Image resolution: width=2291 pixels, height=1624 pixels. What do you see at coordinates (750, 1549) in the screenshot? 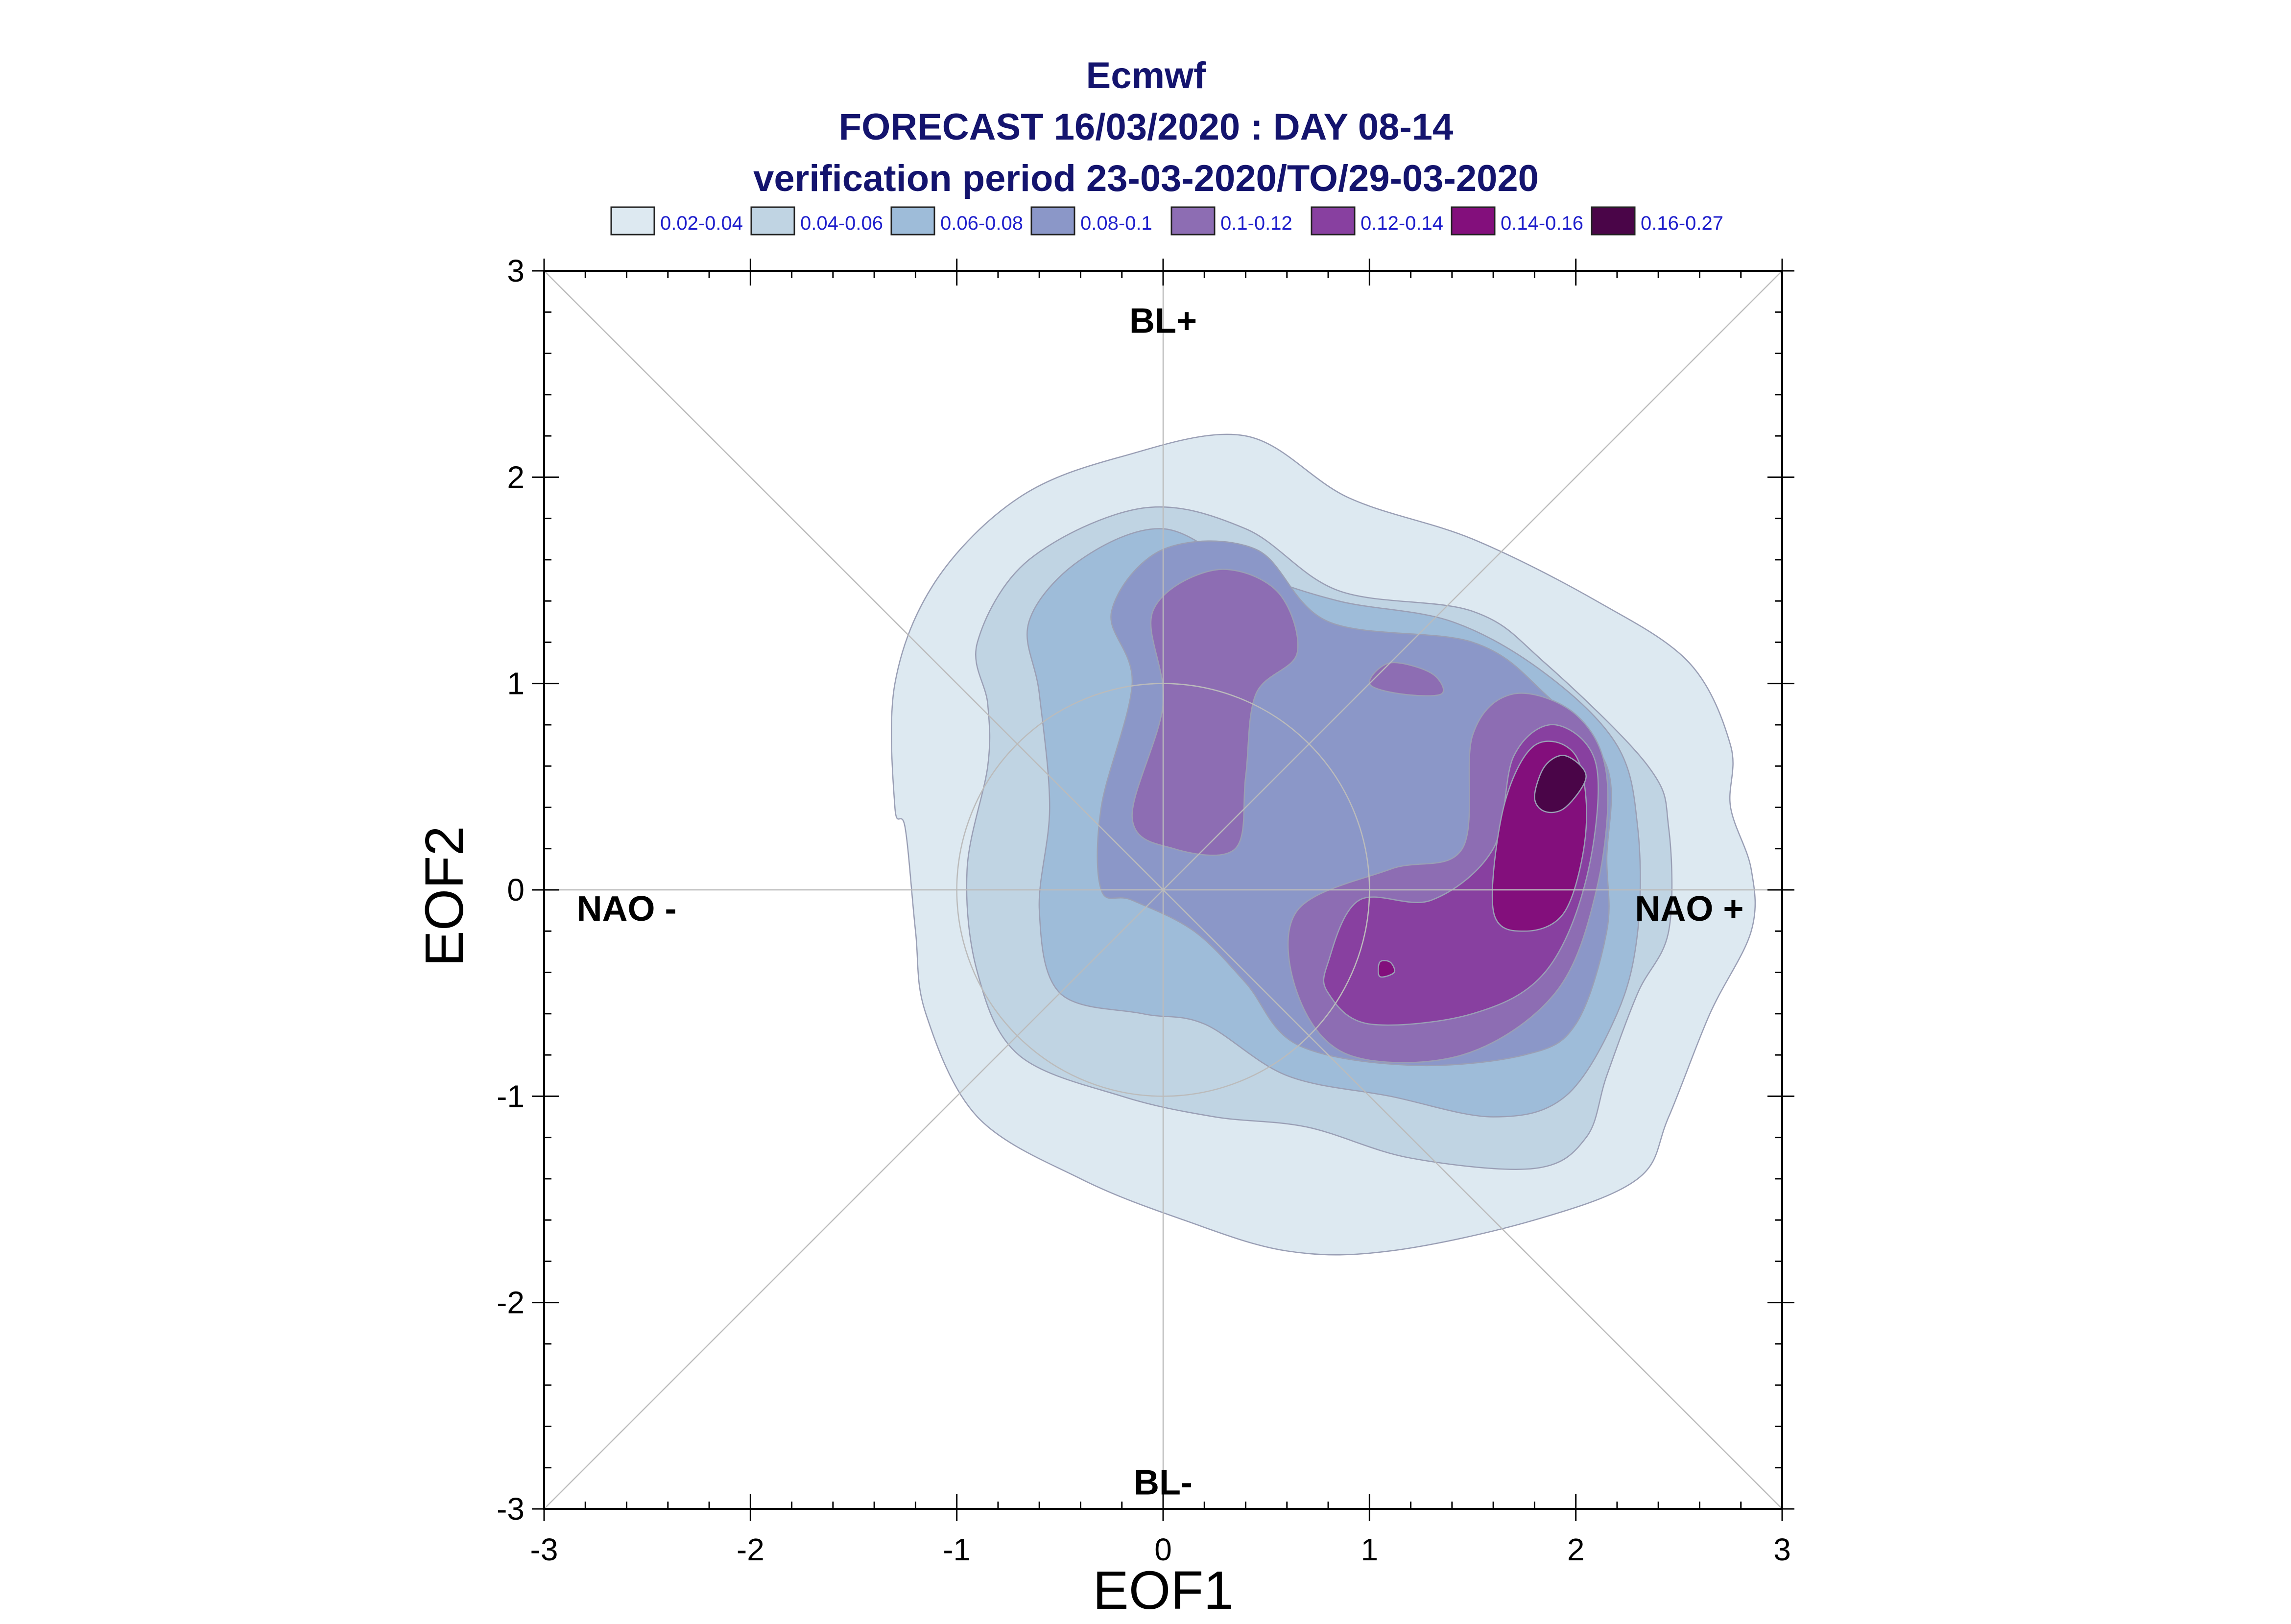
I see `x-tick-label-1: -2` at bounding box center [750, 1549].